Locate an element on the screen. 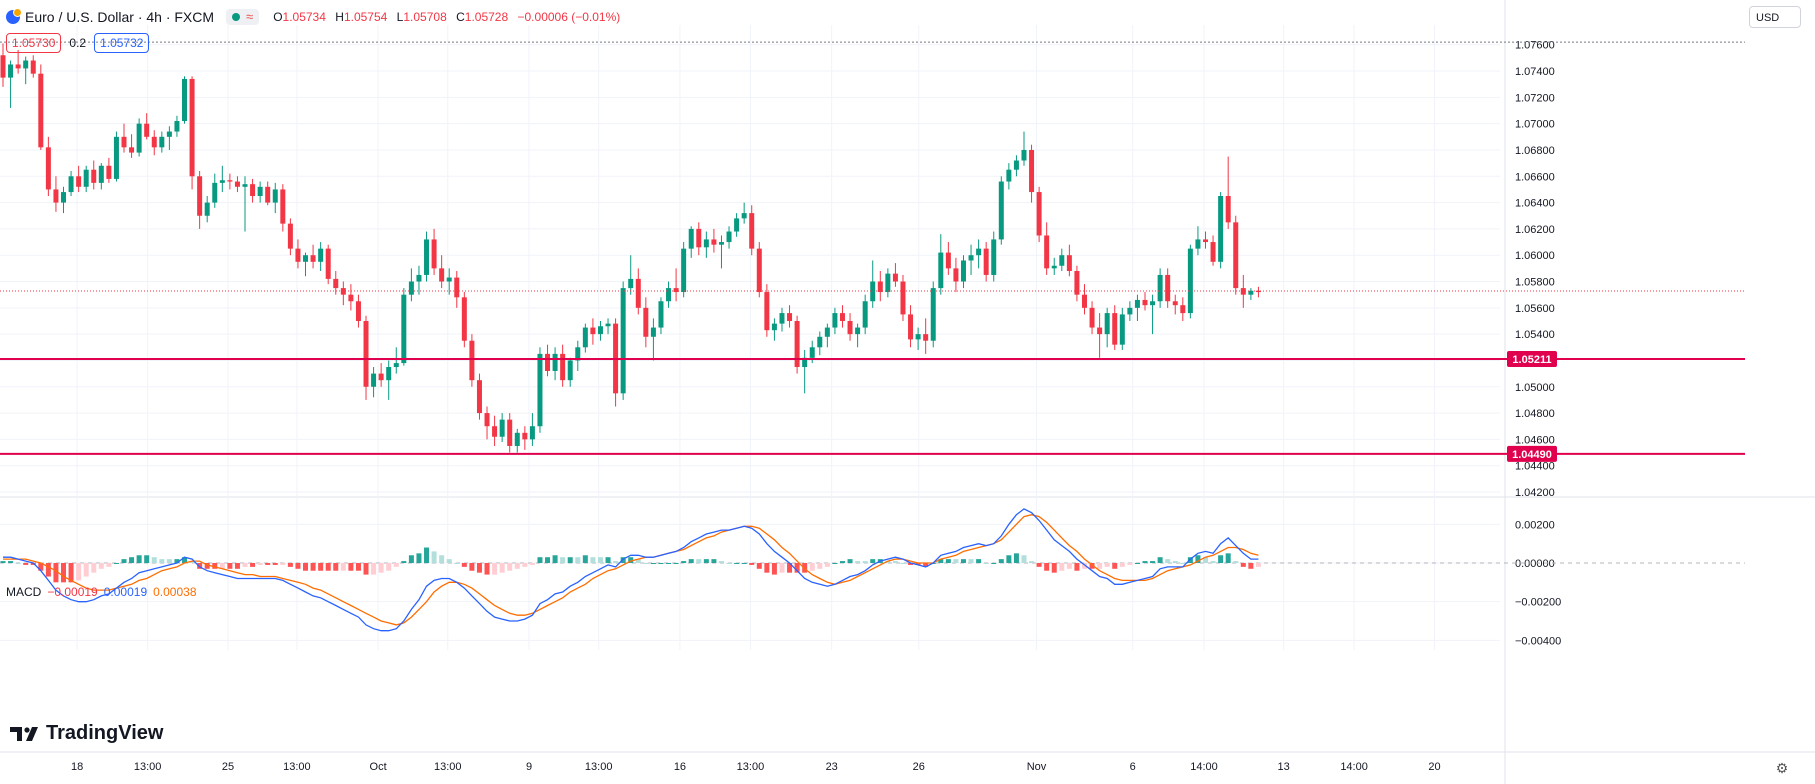 The width and height of the screenshot is (1815, 784). price-tick-label: 1.04200 is located at coordinates (1535, 493).